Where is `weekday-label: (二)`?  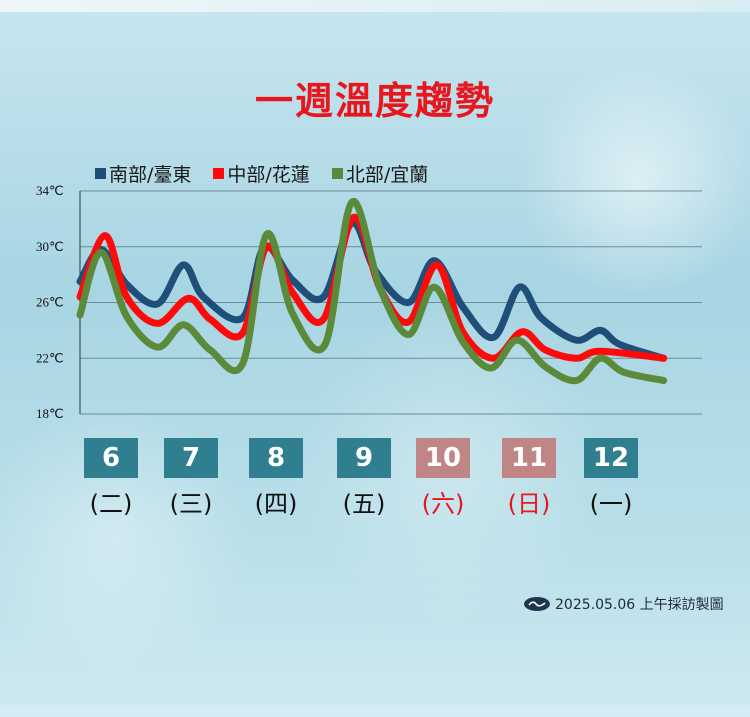 weekday-label: (二) is located at coordinates (111, 504).